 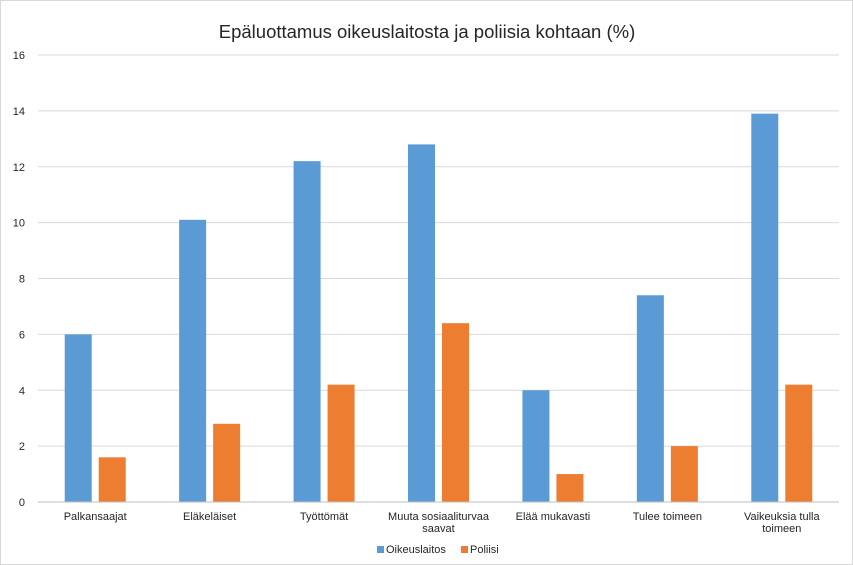 I want to click on y-tick-label: 8, so click(x=22, y=280).